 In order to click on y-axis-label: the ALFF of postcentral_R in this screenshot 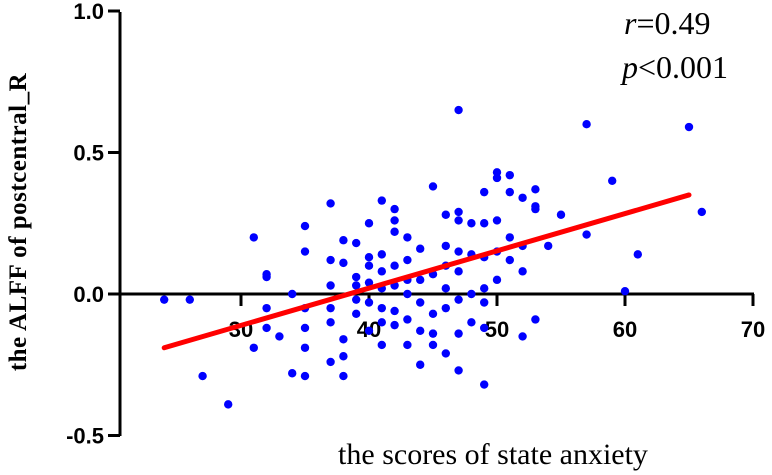, I will do `click(18, 221)`.